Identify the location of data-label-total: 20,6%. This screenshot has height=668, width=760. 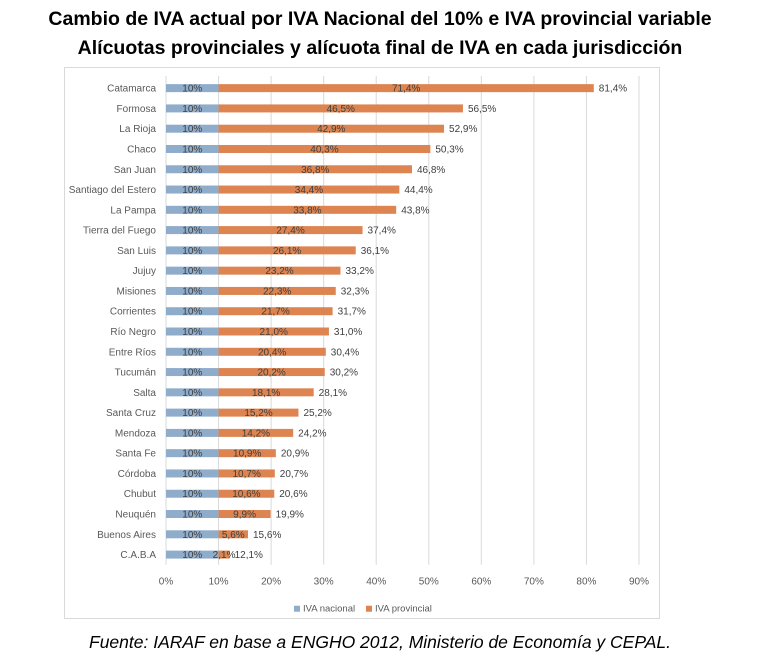
(293, 494).